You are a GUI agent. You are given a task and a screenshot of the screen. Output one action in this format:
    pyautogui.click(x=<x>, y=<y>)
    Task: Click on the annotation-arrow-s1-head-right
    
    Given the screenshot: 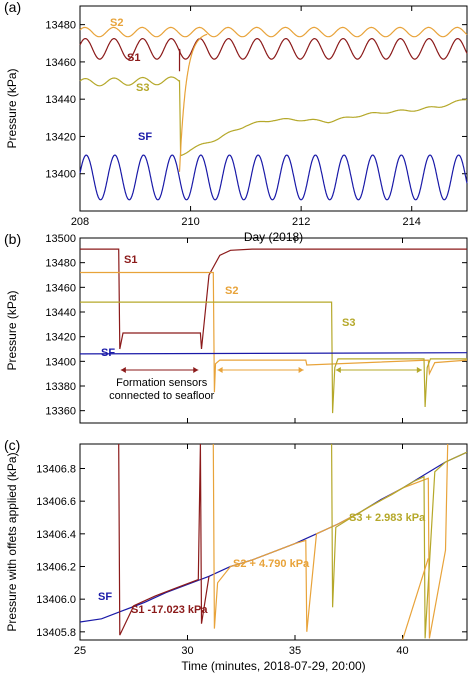 What is the action you would take?
    pyautogui.click(x=196, y=369)
    